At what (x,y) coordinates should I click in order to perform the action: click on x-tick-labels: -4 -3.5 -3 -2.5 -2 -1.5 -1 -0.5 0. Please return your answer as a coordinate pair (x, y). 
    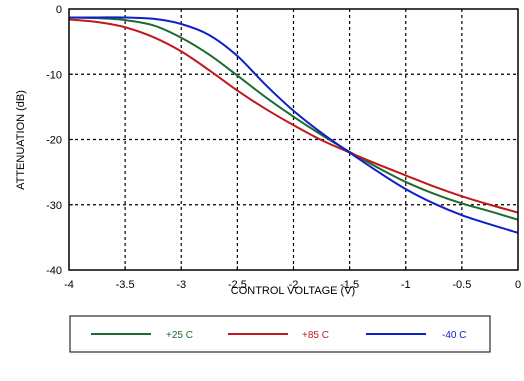
    Looking at the image, I should click on (292, 285).